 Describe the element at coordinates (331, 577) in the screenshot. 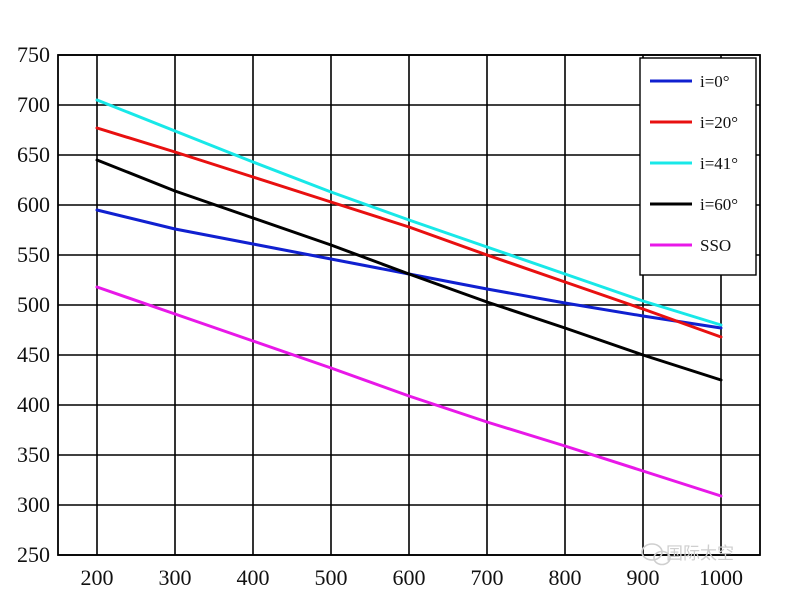

I see `x-tick-label: 500` at that location.